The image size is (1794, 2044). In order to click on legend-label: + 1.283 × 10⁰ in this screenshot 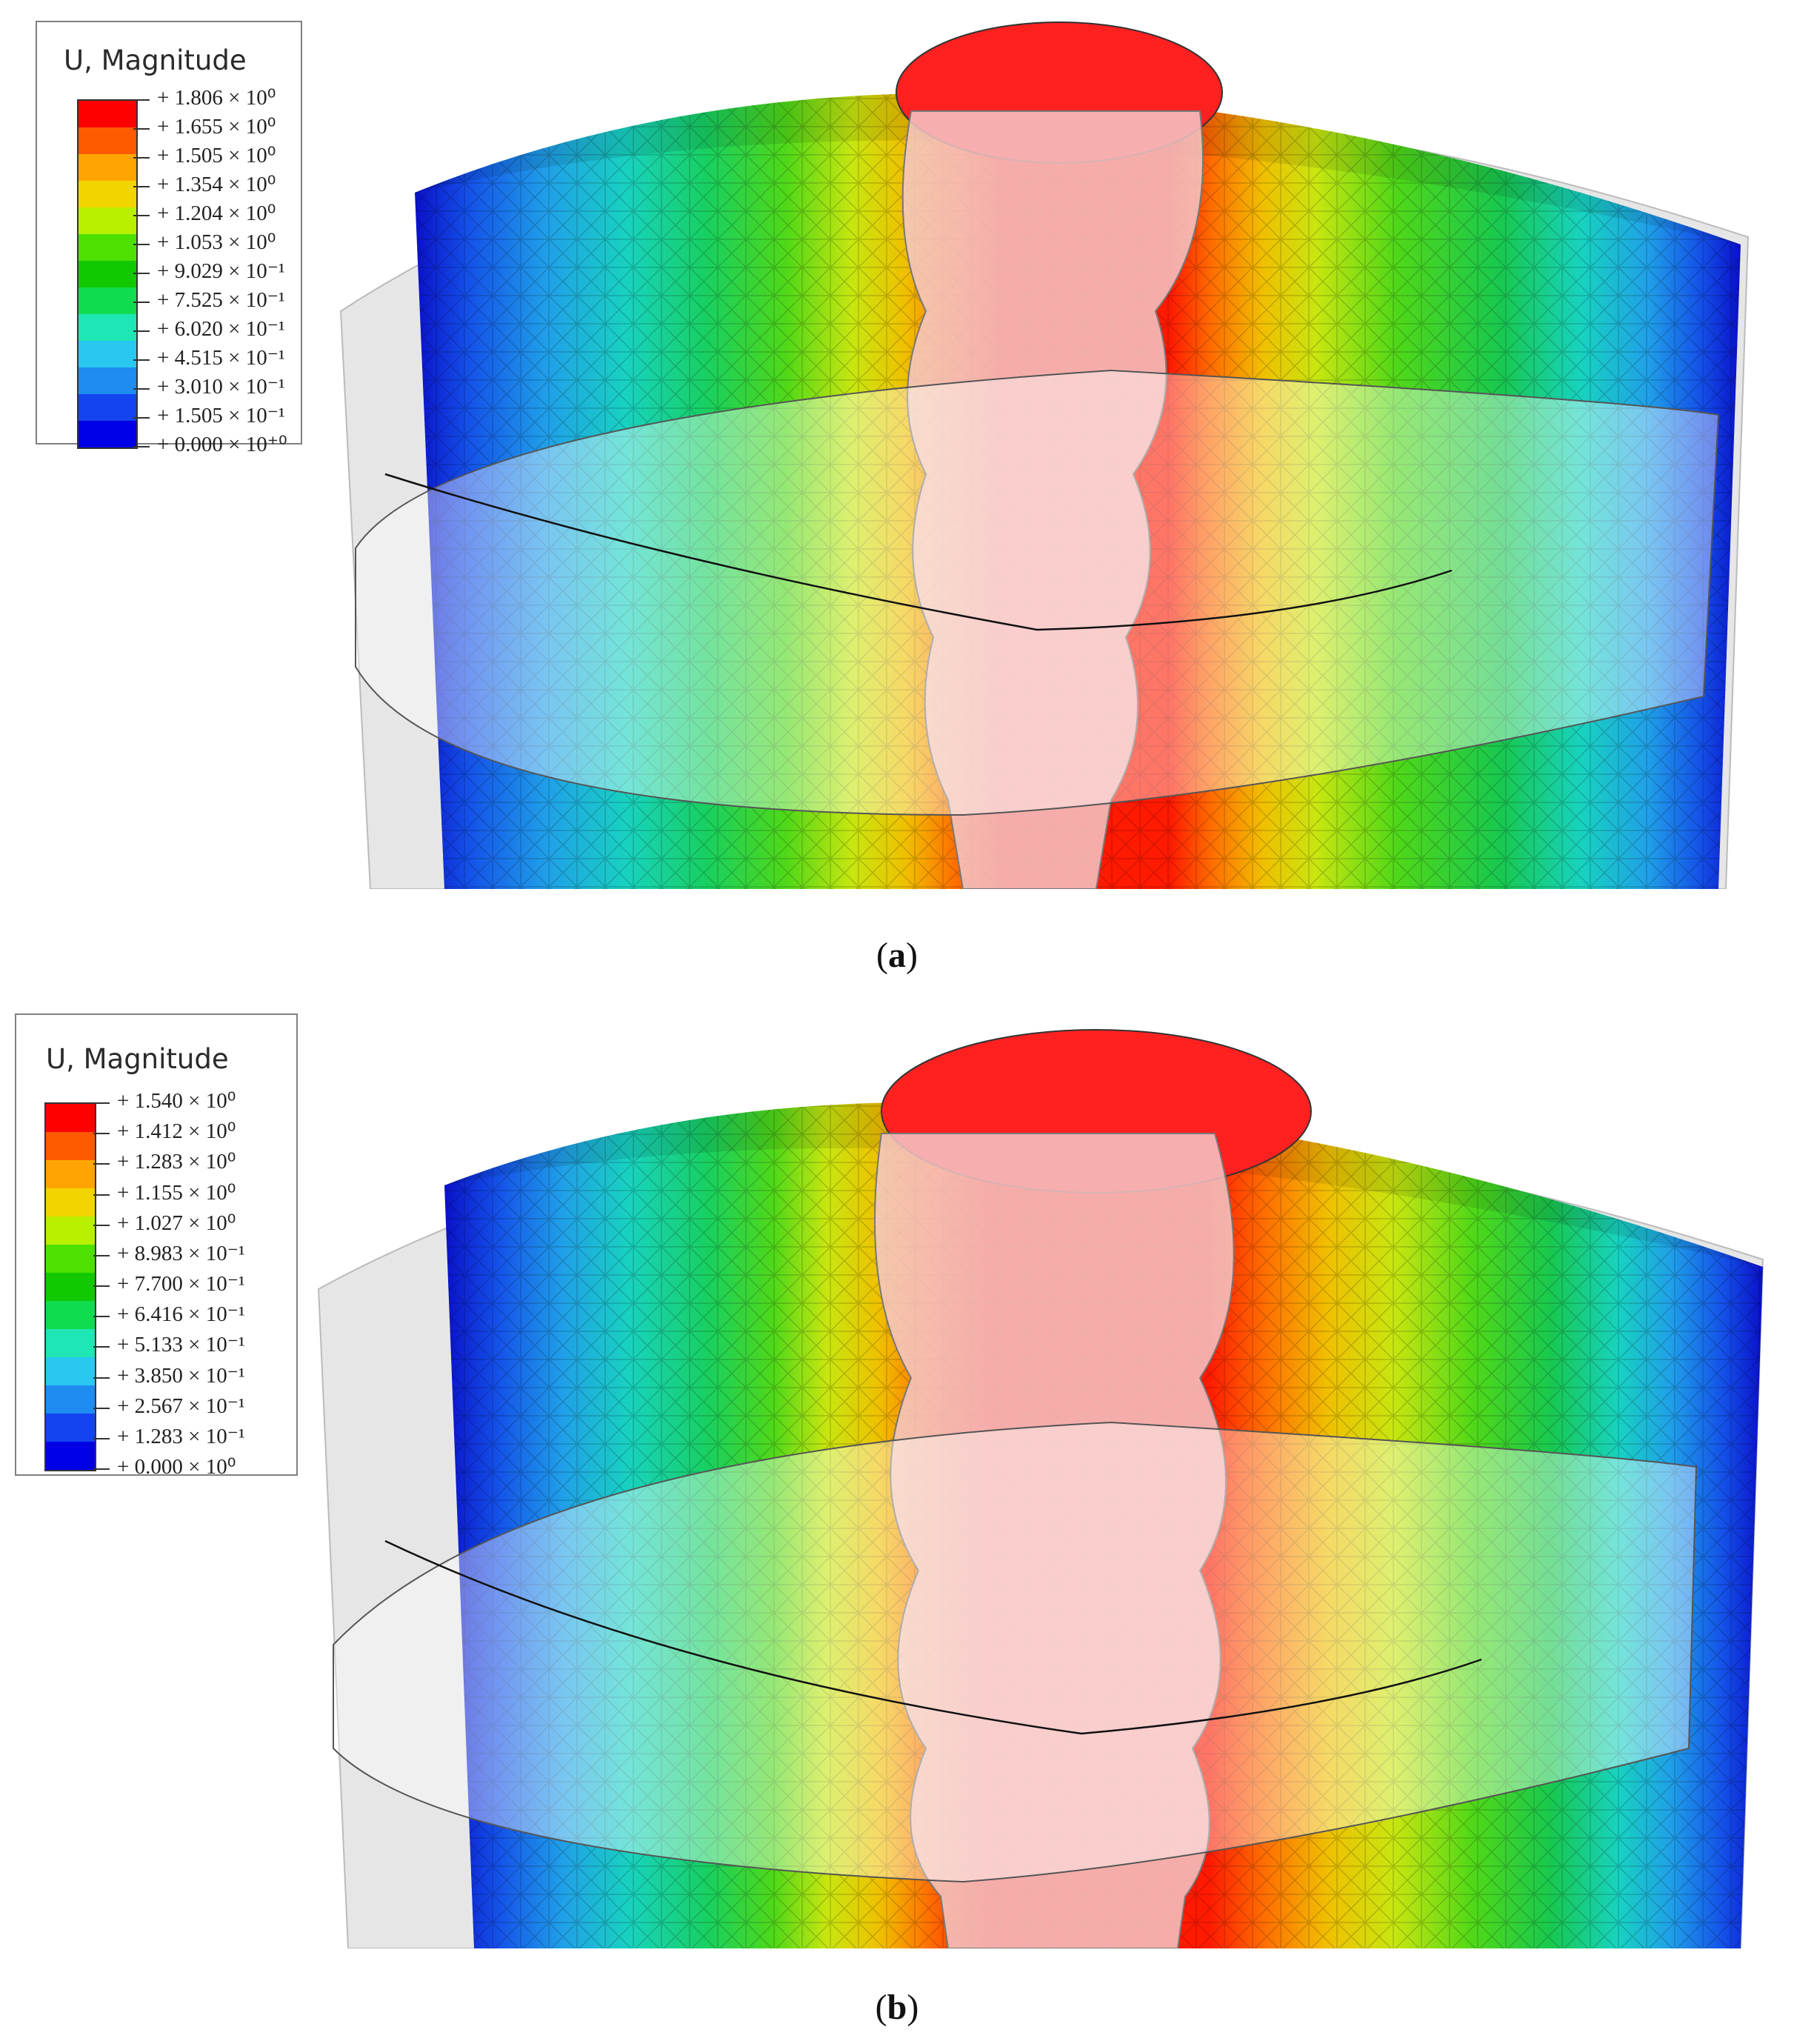, I will do `click(176, 1162)`.